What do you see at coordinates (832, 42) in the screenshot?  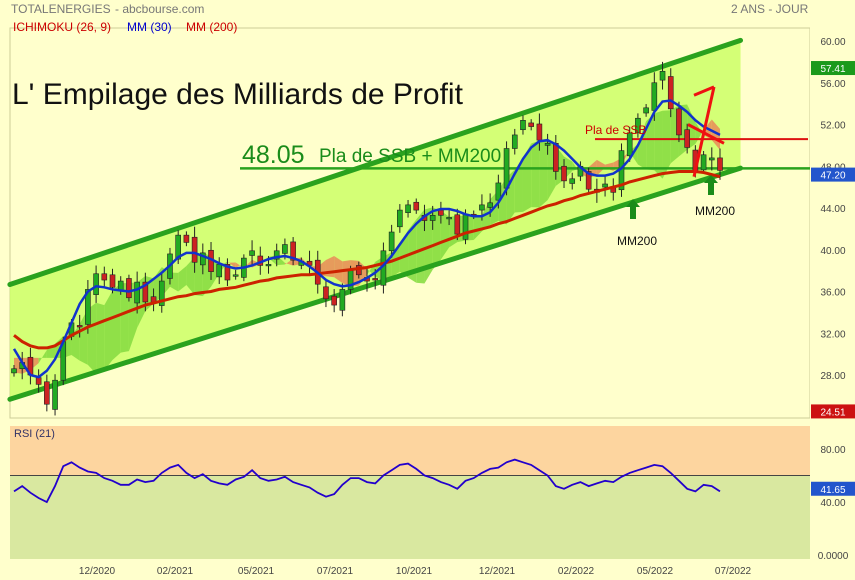 I see `price-tick-8: 60.00` at bounding box center [832, 42].